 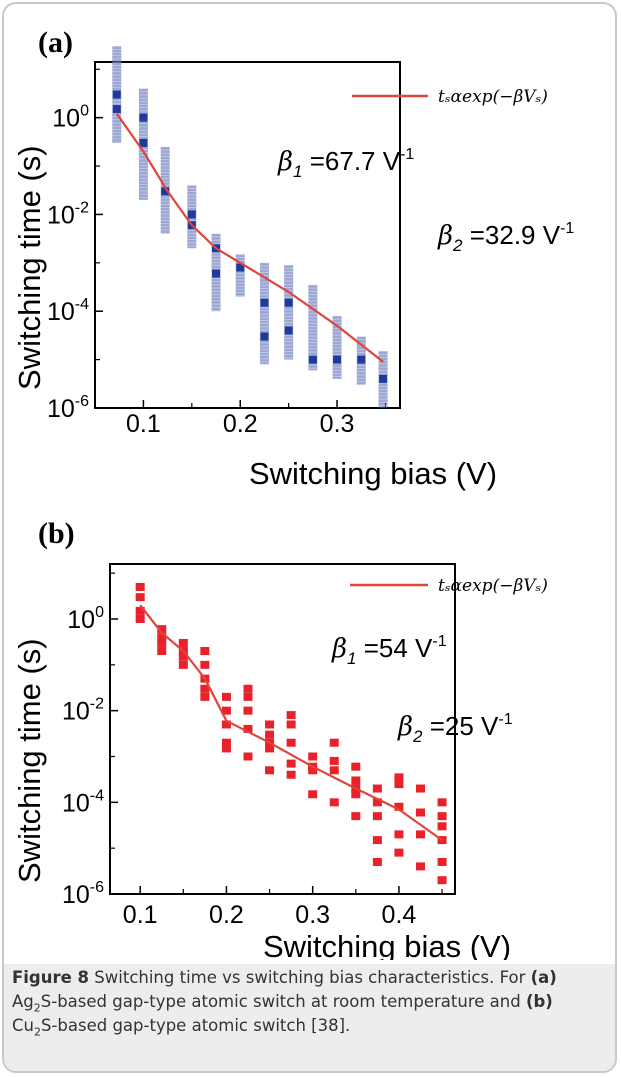 I want to click on caption-line3-text: S-based gap-type atomic switch [38]., so click(x=195, y=1025).